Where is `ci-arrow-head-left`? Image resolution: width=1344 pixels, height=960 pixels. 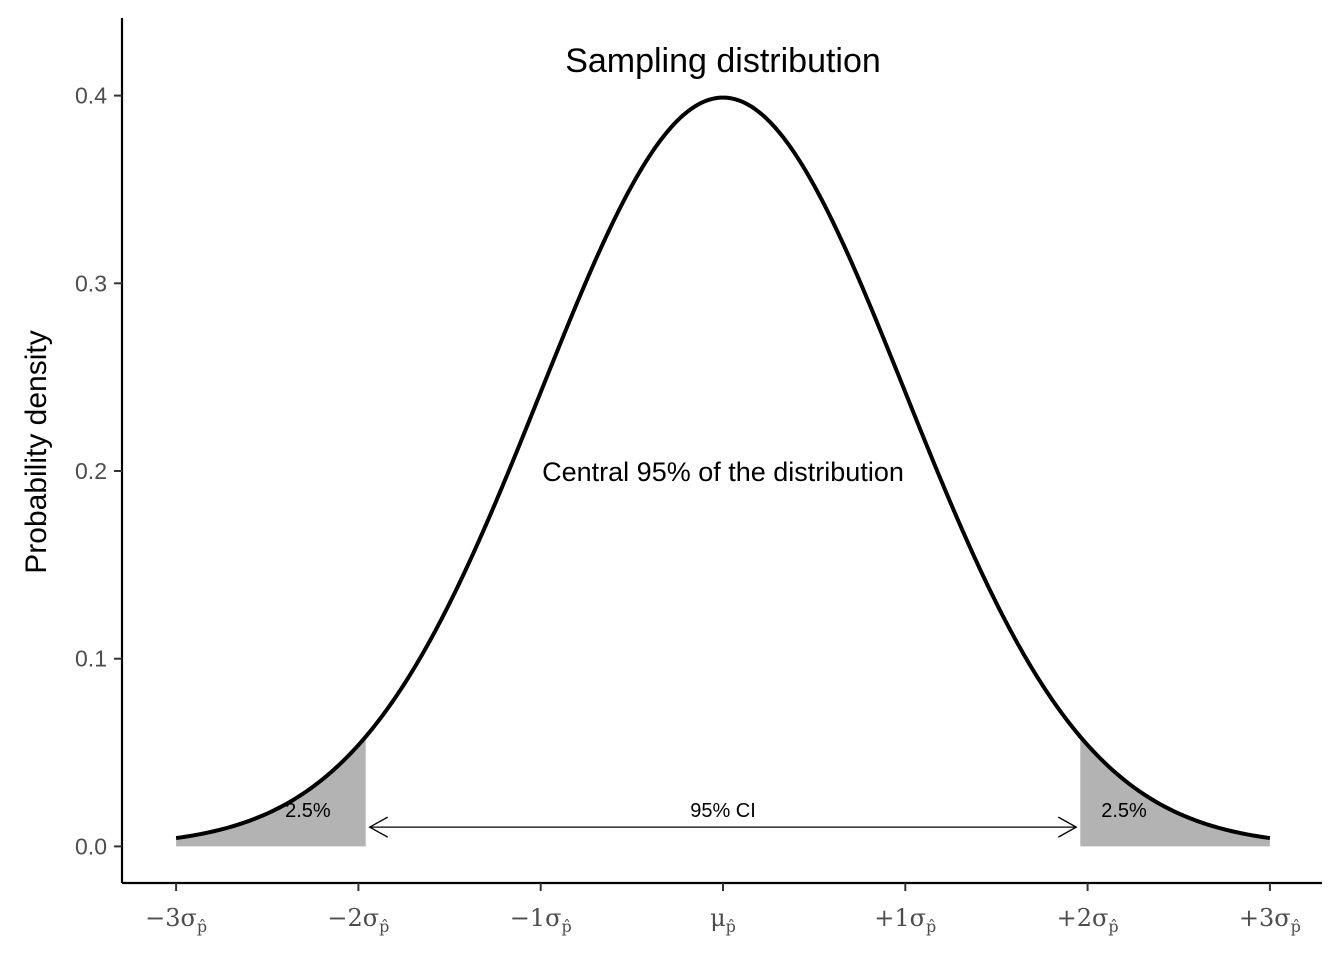
ci-arrow-head-left is located at coordinates (378, 827).